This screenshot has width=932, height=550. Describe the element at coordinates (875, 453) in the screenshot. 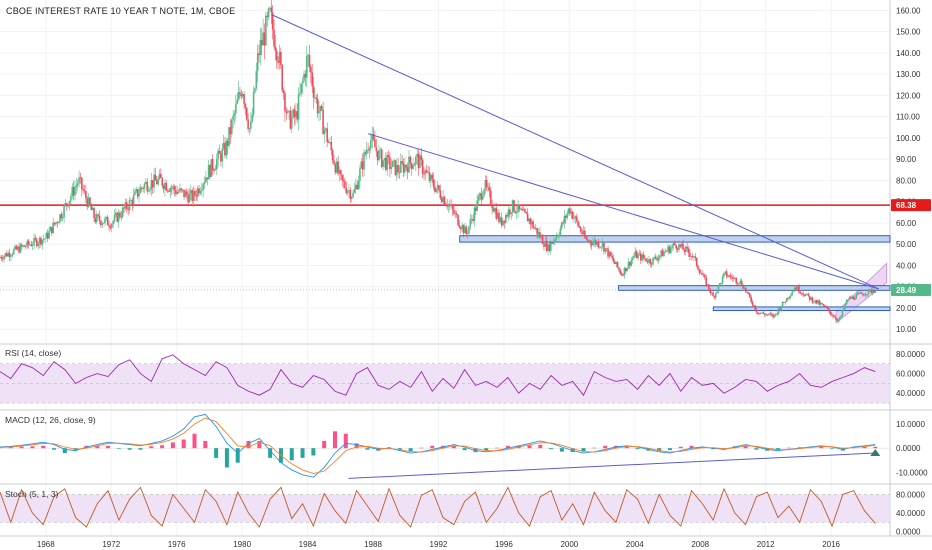

I see `macd-signal-arrow-icon` at that location.